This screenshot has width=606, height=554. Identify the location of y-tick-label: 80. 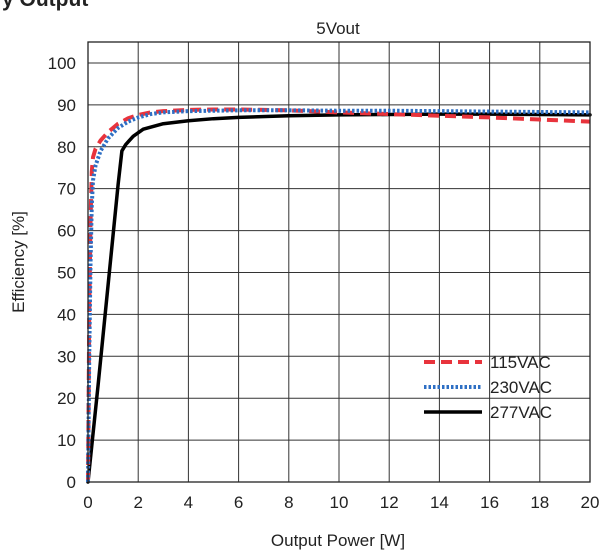
(66, 147).